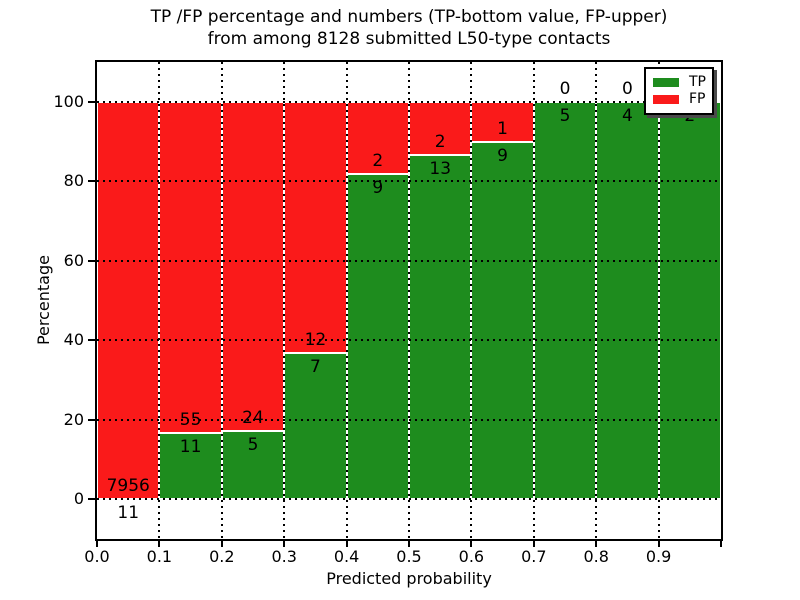  I want to click on x-tick-label: 0.6, so click(471, 556).